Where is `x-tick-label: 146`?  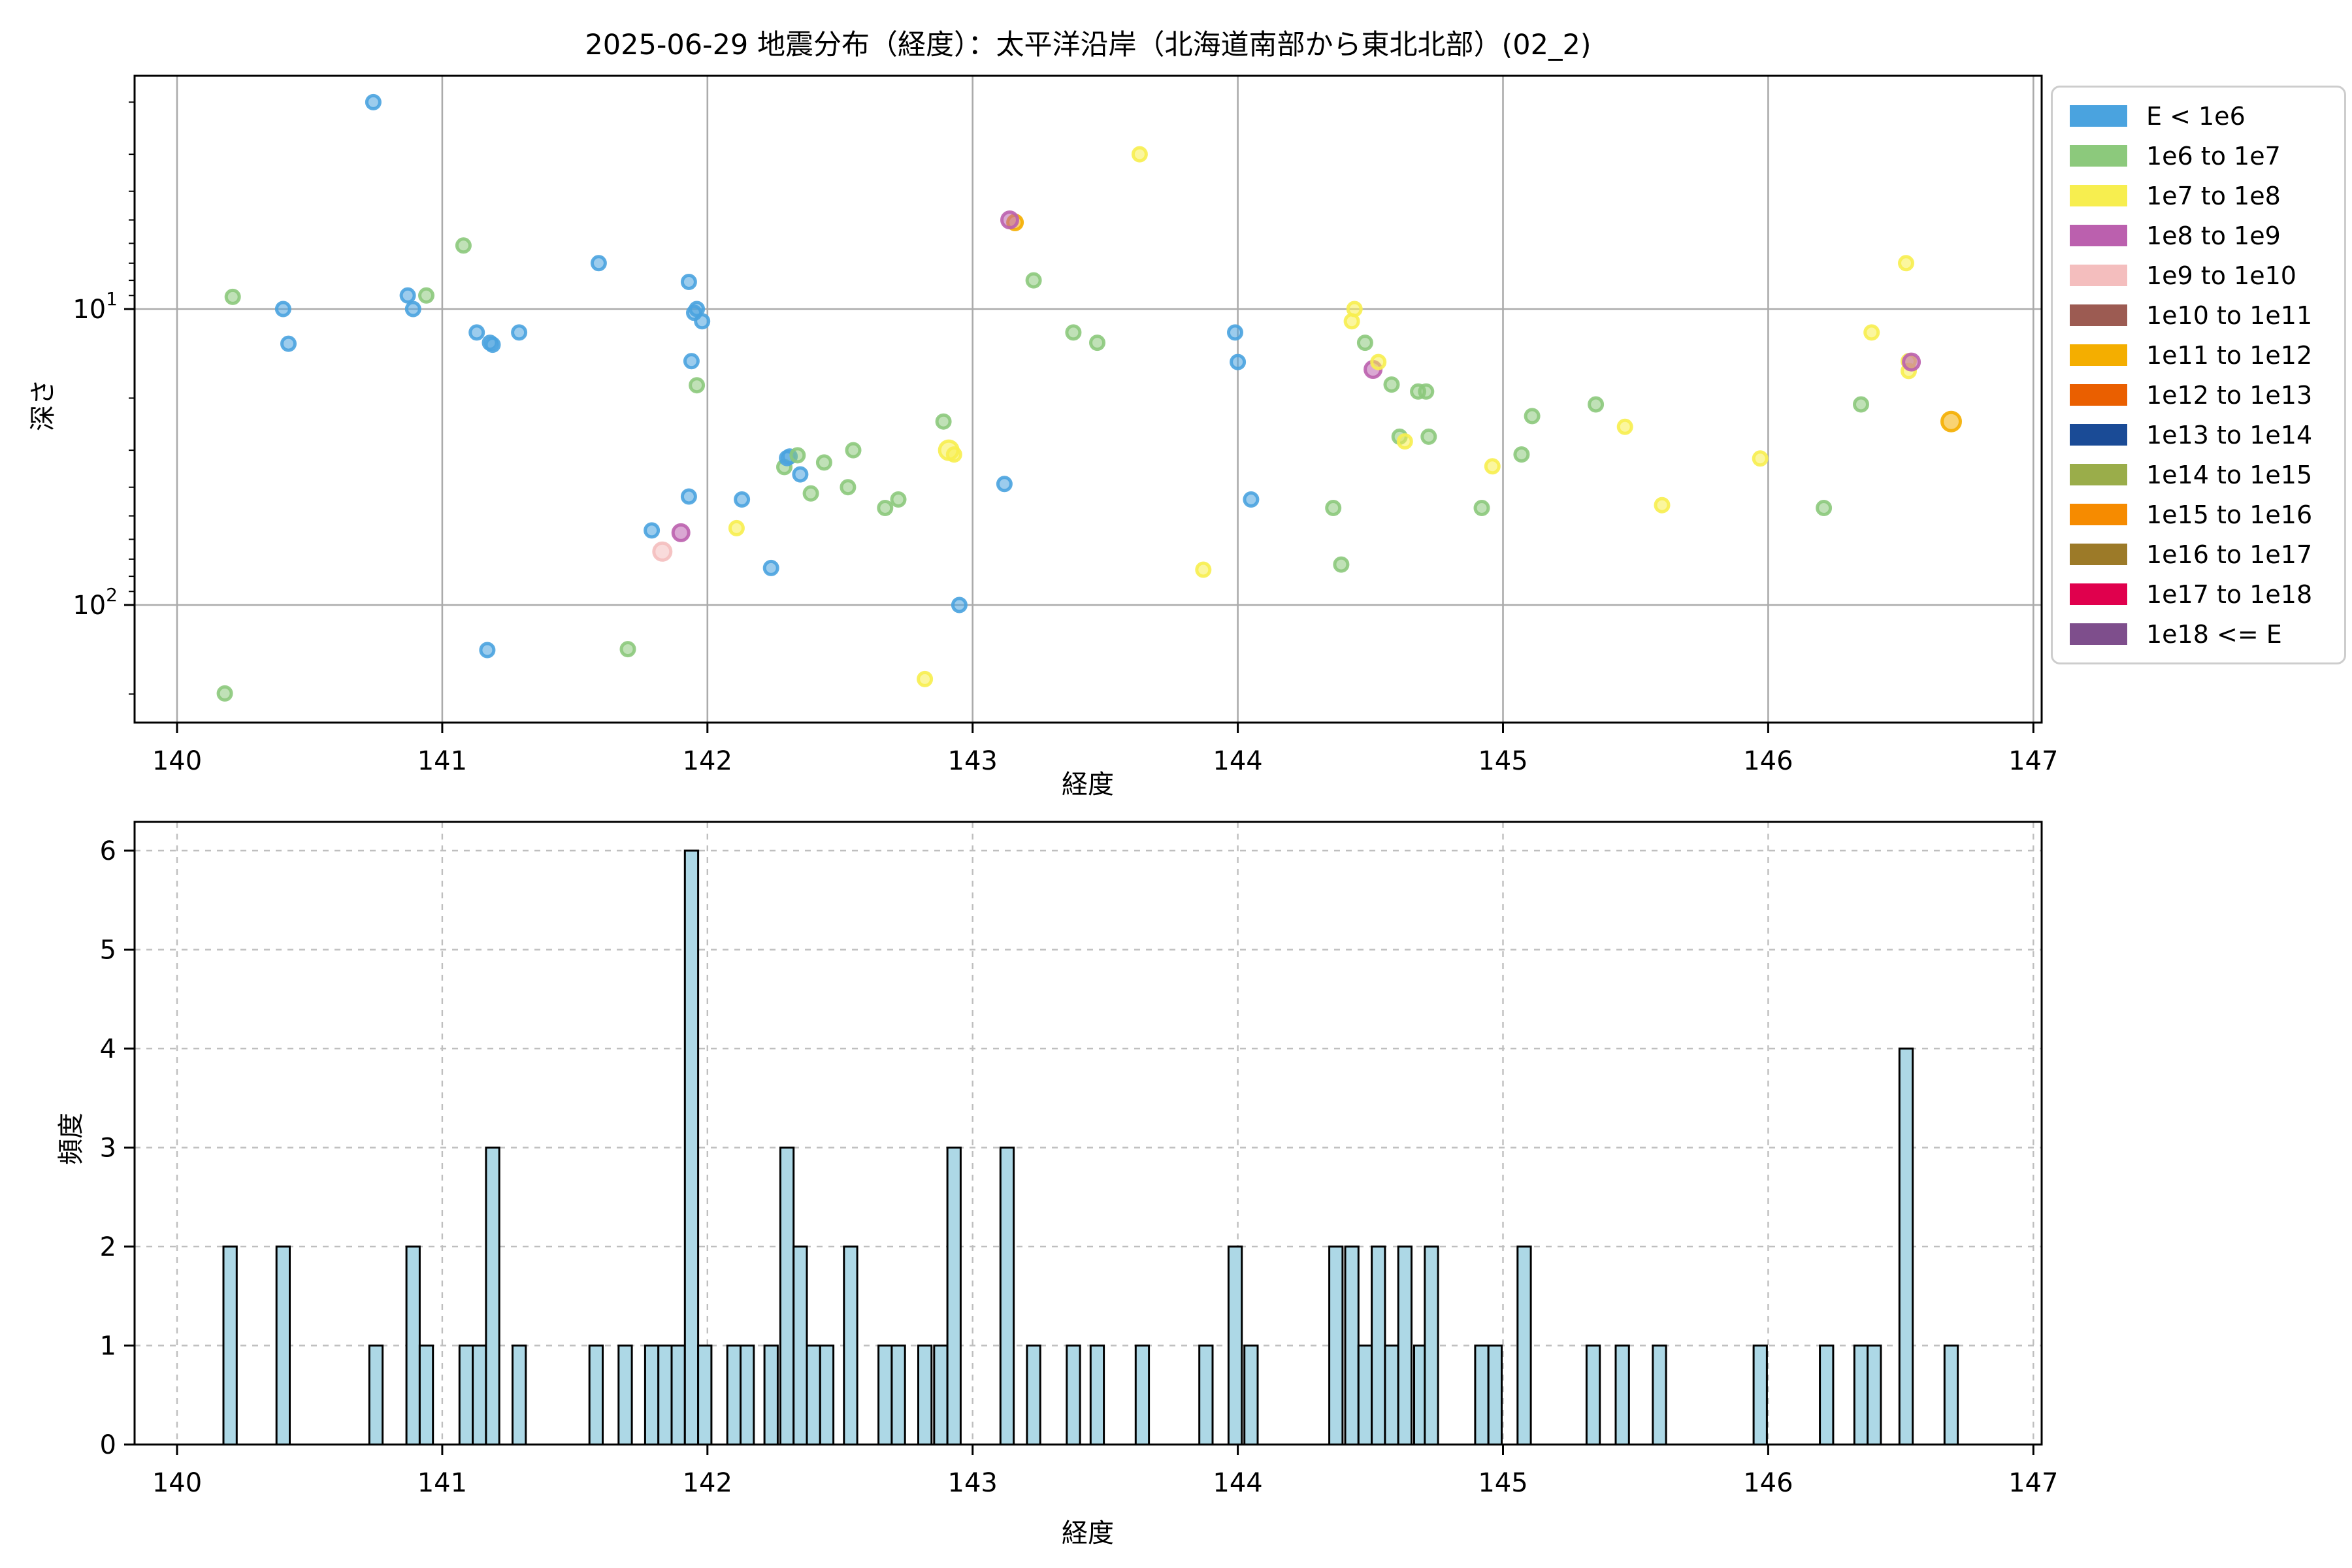 x-tick-label: 146 is located at coordinates (1768, 761).